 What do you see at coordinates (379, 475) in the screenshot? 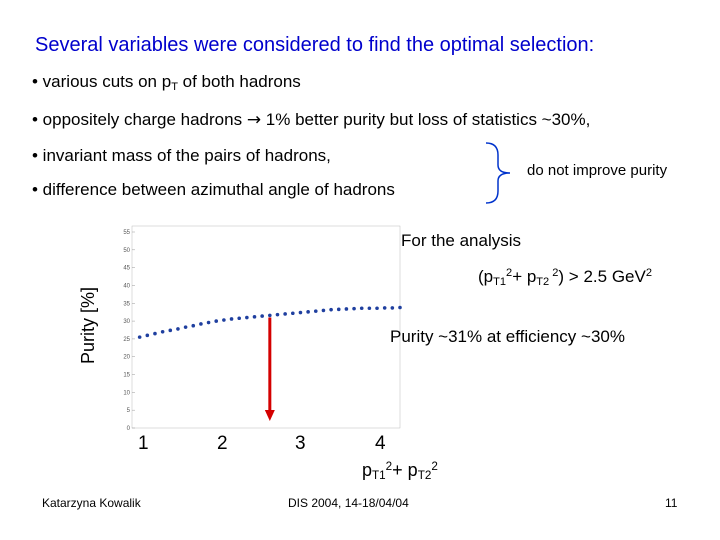
I see `x-axis-label-sub1: T1` at bounding box center [379, 475].